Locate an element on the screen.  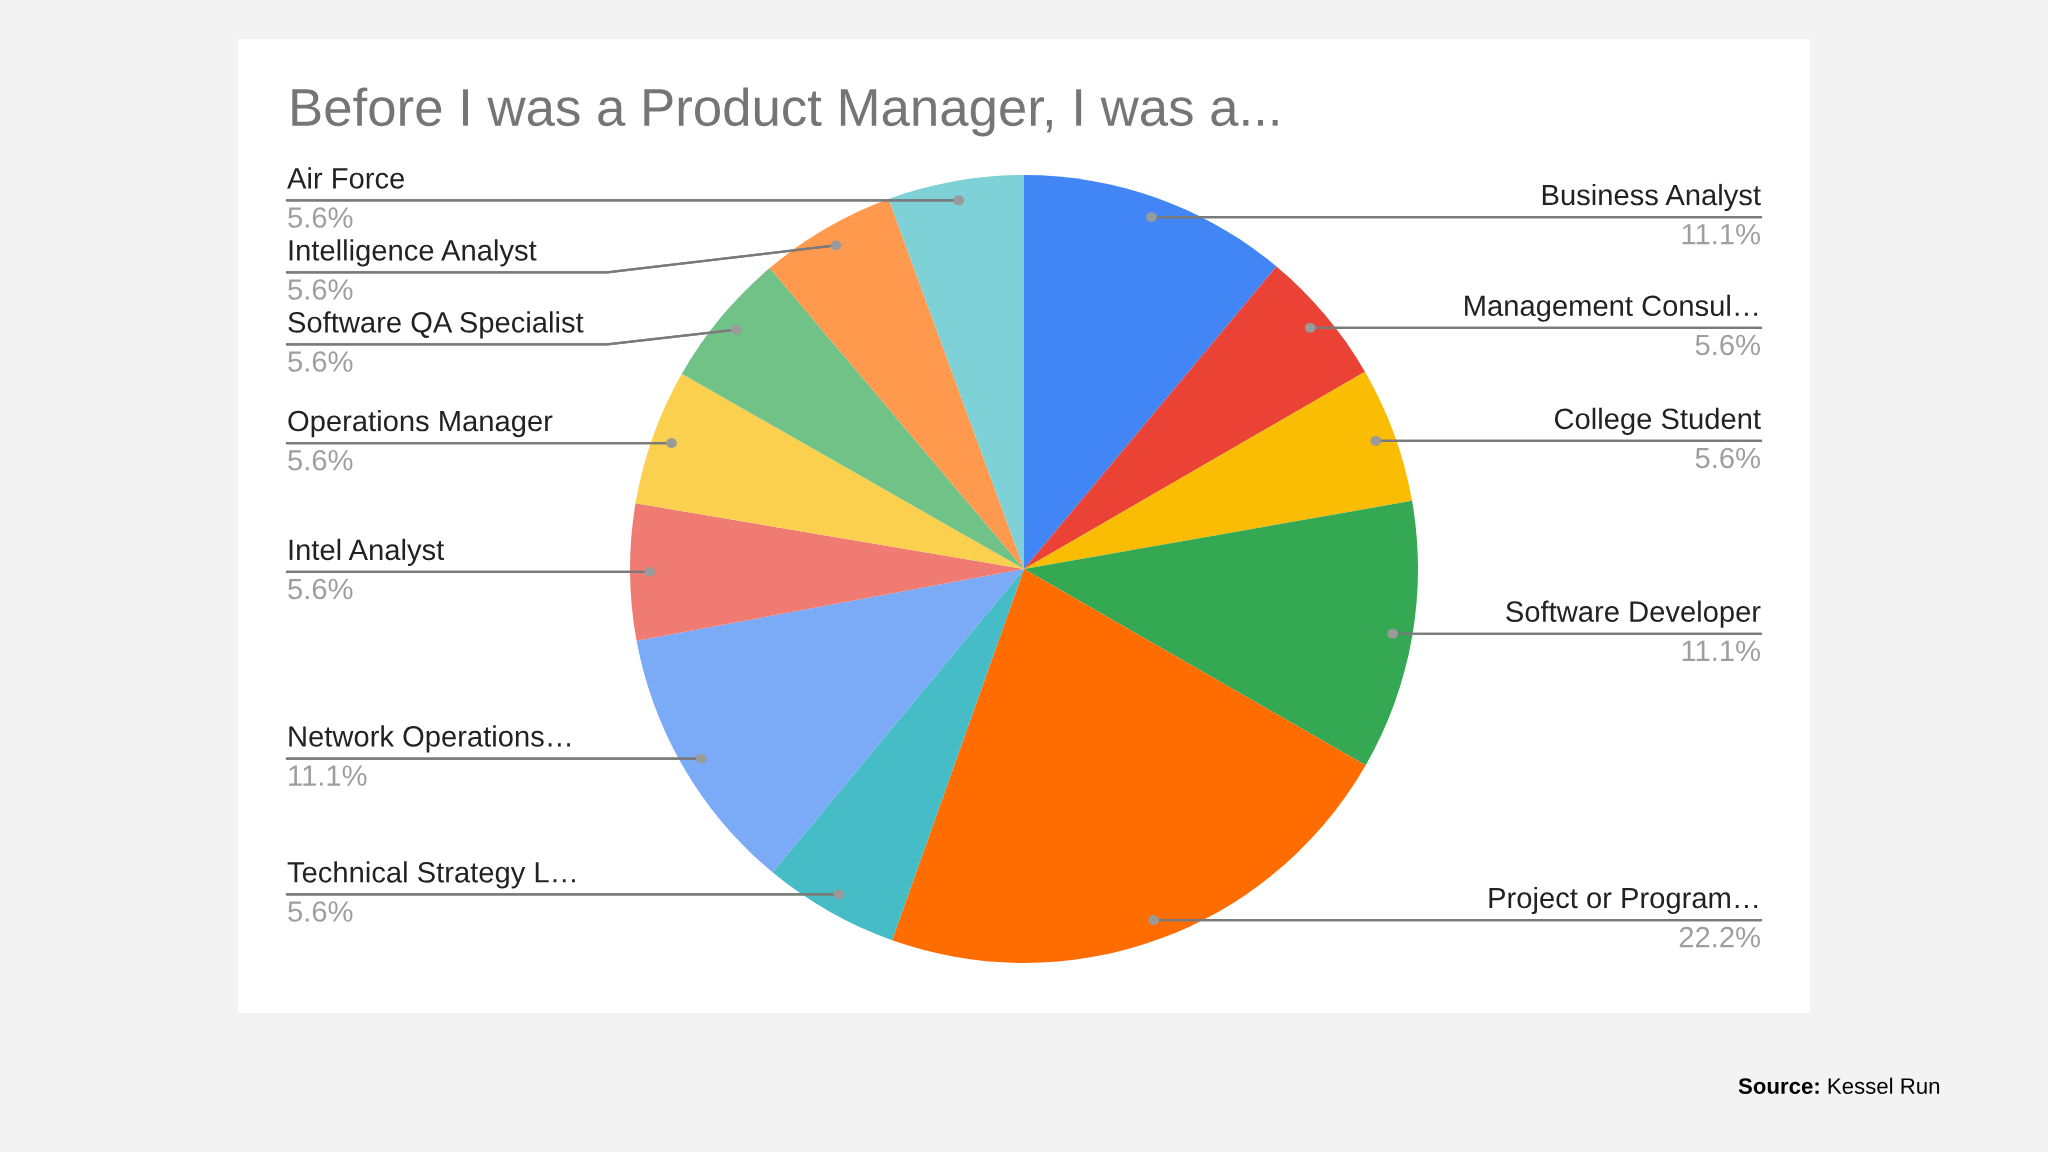
slice-label: Intelligence Analyst is located at coordinates (413, 253).